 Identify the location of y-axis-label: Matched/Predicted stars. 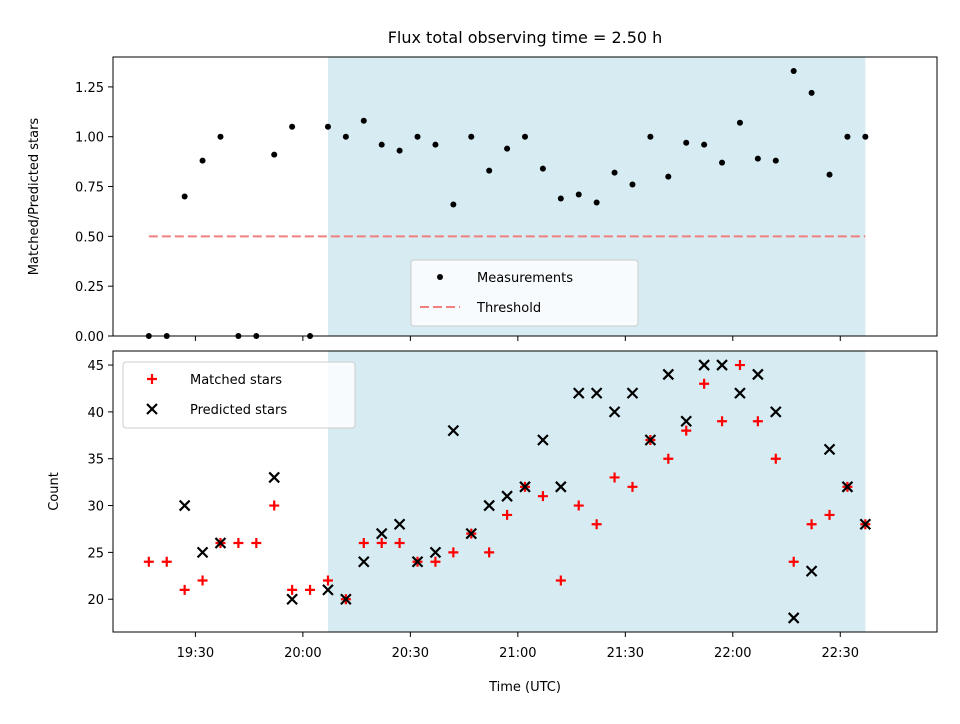
(34, 197).